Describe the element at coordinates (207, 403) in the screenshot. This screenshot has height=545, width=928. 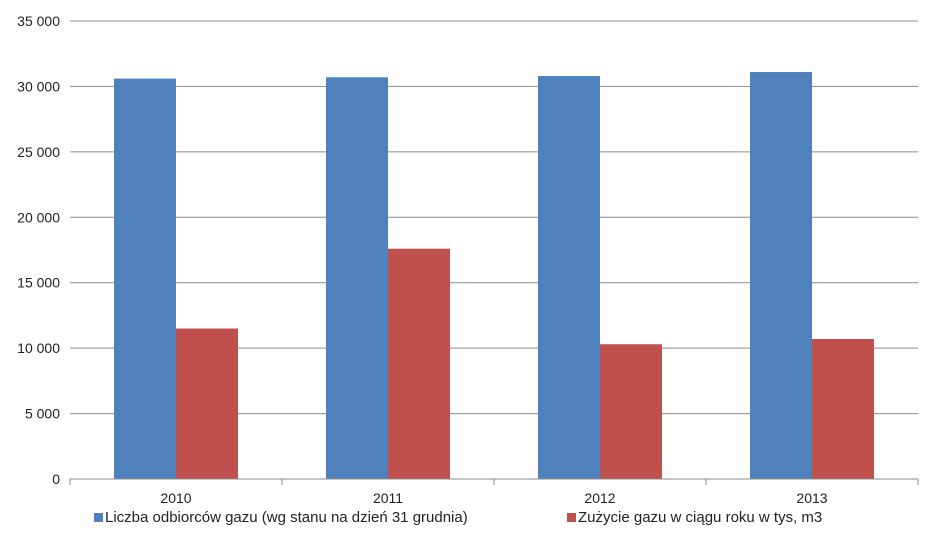
I see `bar-zuzycie-2010` at that location.